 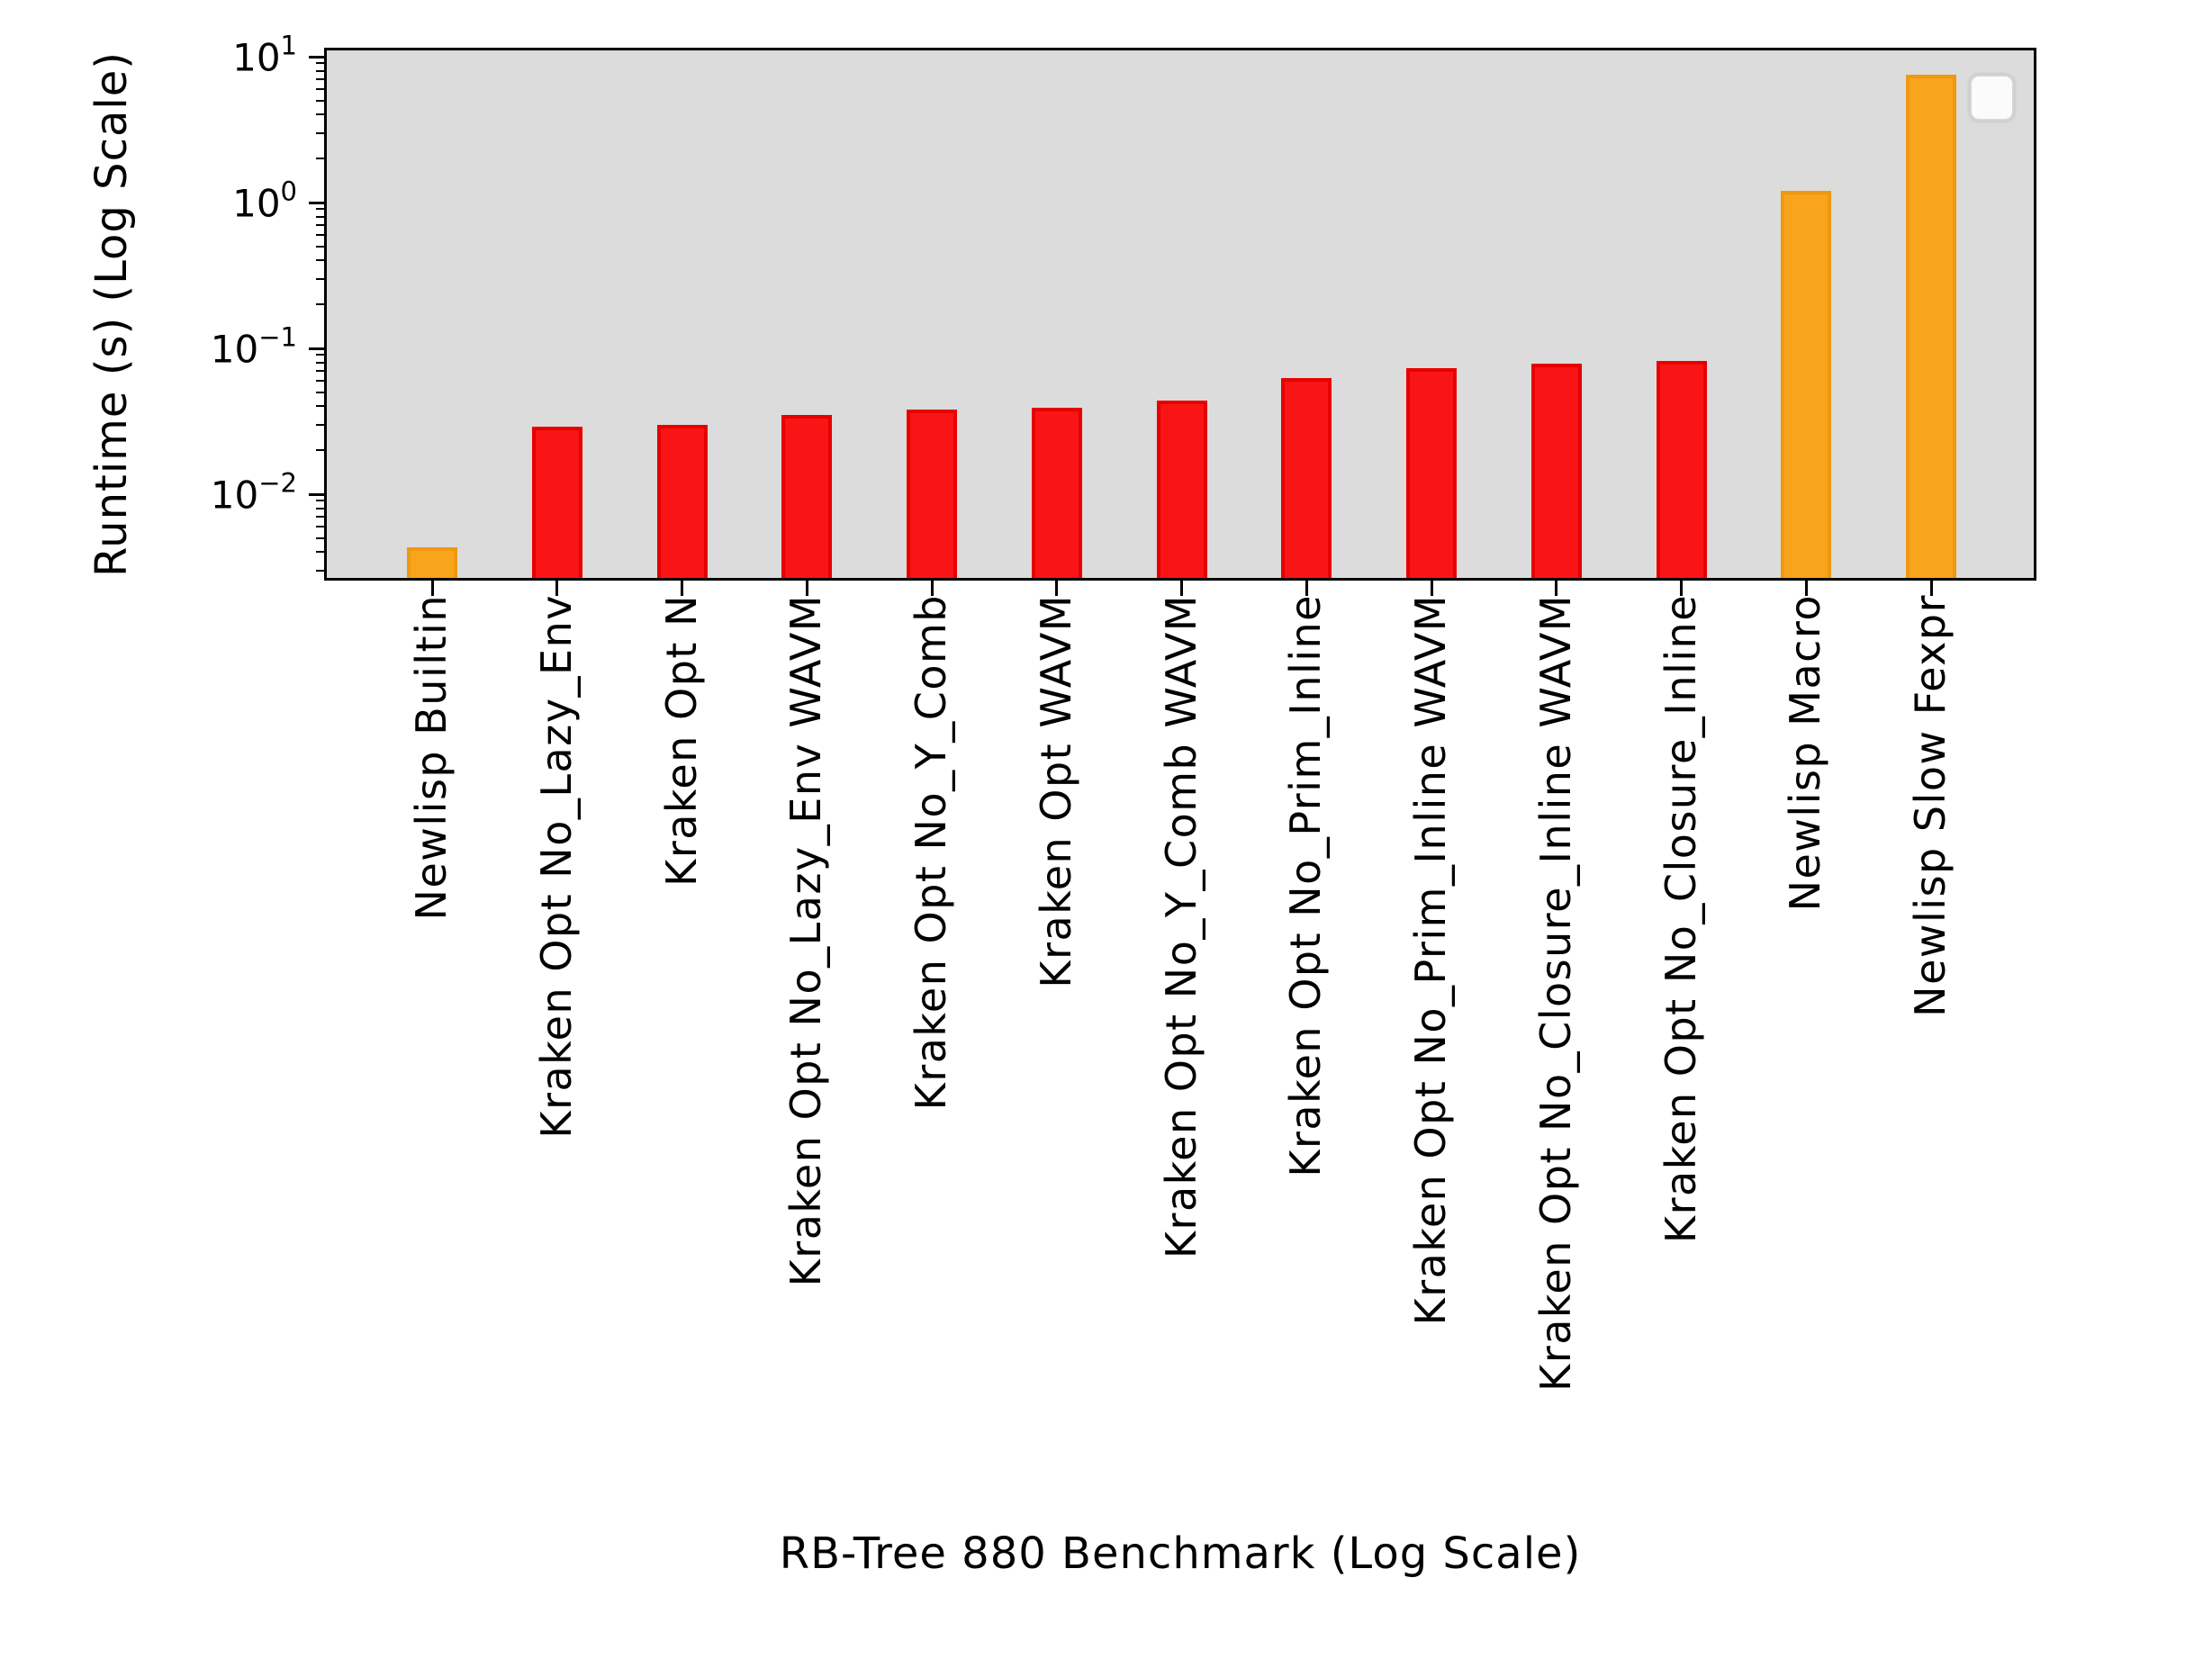 What do you see at coordinates (253, 492) in the screenshot?
I see `y-tick-label: 10⁻²` at bounding box center [253, 492].